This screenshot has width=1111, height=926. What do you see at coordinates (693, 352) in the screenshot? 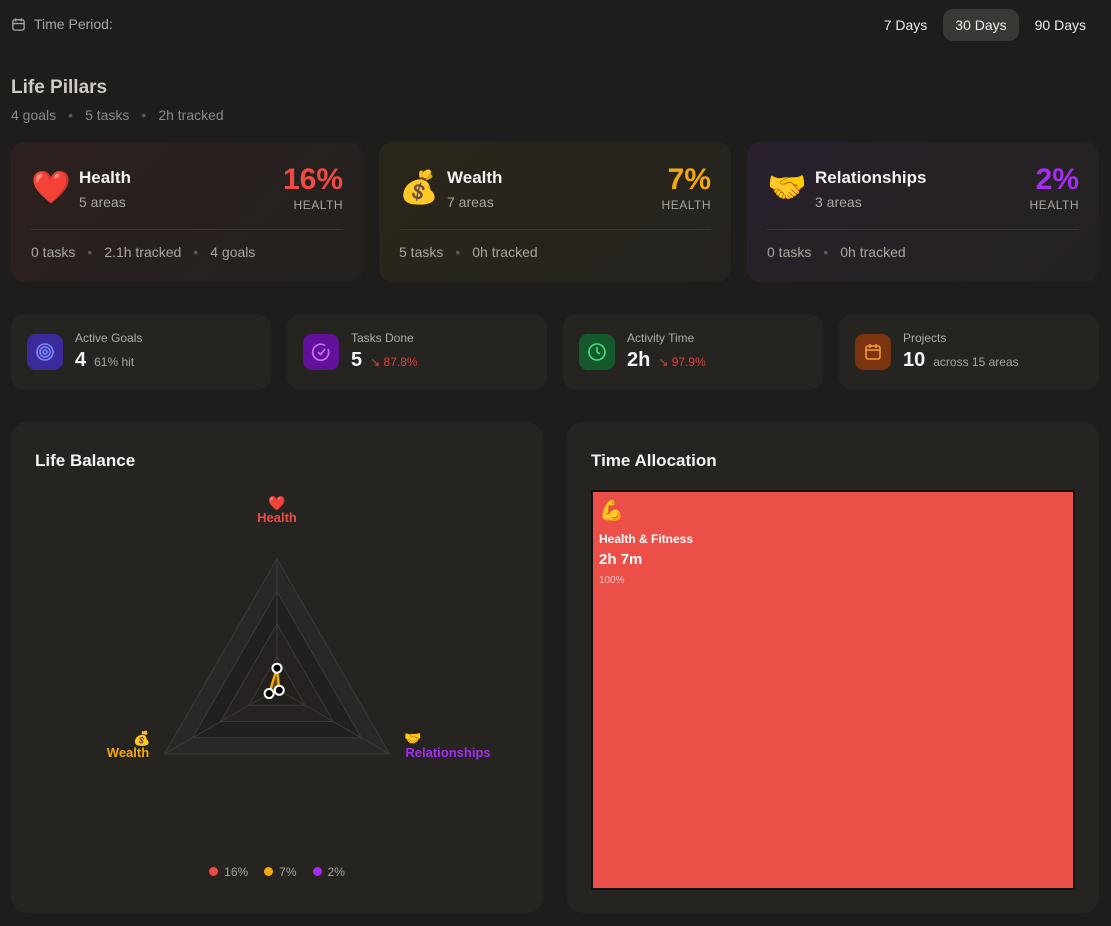
I see `stat-activity-time: Activity Time 2h ↘ 97.9%` at bounding box center [693, 352].